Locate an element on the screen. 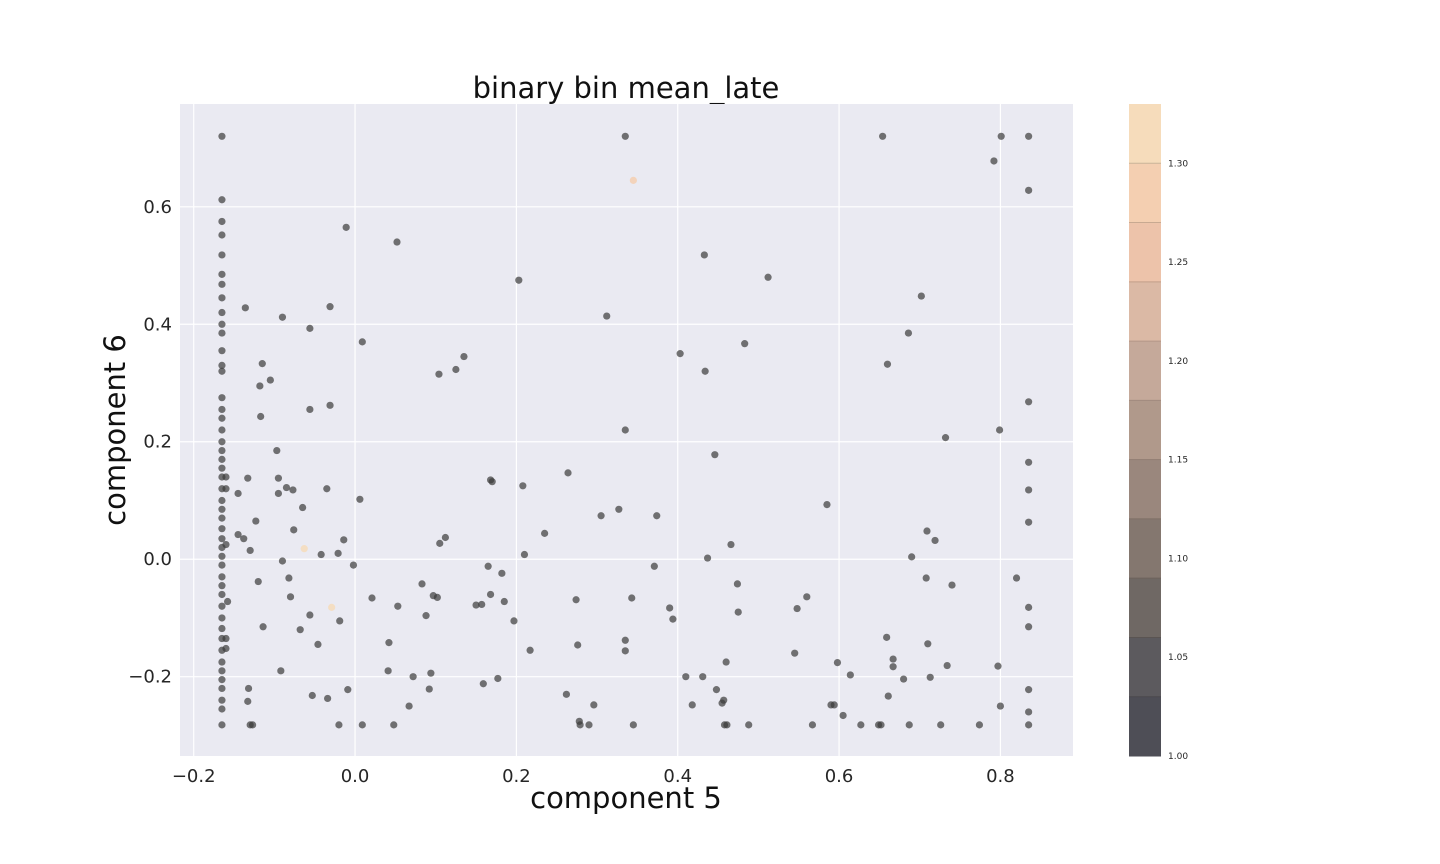  colorbar-tick-labels: 1.00 1.05 1.10 1.15 1.20 1.25 1.30 is located at coordinates (1178, 460).